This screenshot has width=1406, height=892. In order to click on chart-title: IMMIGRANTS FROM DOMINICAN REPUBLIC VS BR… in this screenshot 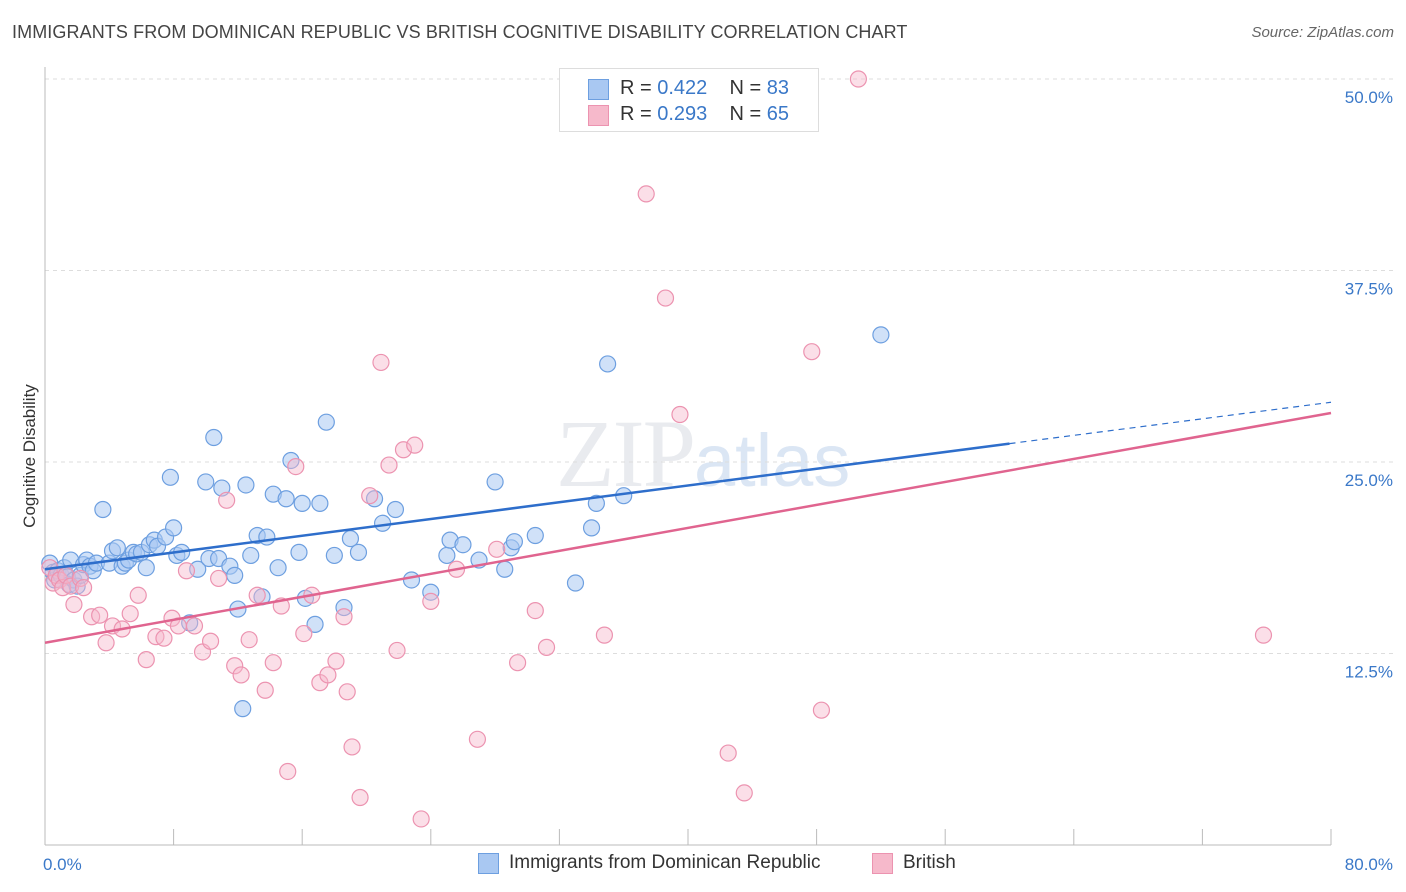, I will do `click(460, 32)`.